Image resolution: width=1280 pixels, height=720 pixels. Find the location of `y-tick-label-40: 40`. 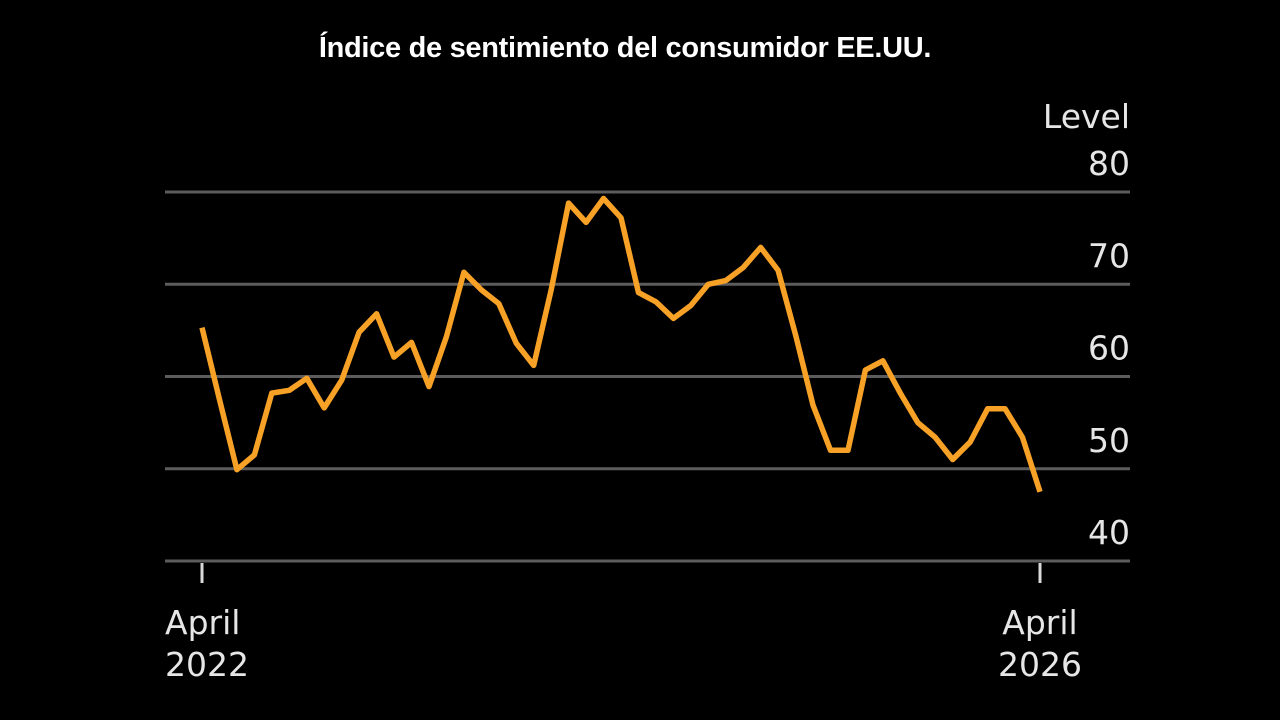

y-tick-label-40: 40 is located at coordinates (1109, 532).